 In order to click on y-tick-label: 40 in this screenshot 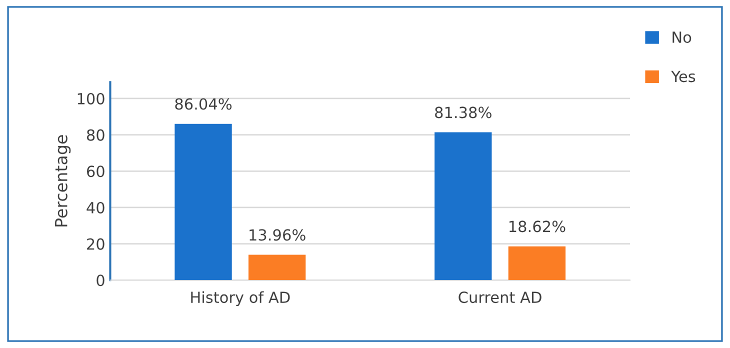, I will do `click(95, 208)`.